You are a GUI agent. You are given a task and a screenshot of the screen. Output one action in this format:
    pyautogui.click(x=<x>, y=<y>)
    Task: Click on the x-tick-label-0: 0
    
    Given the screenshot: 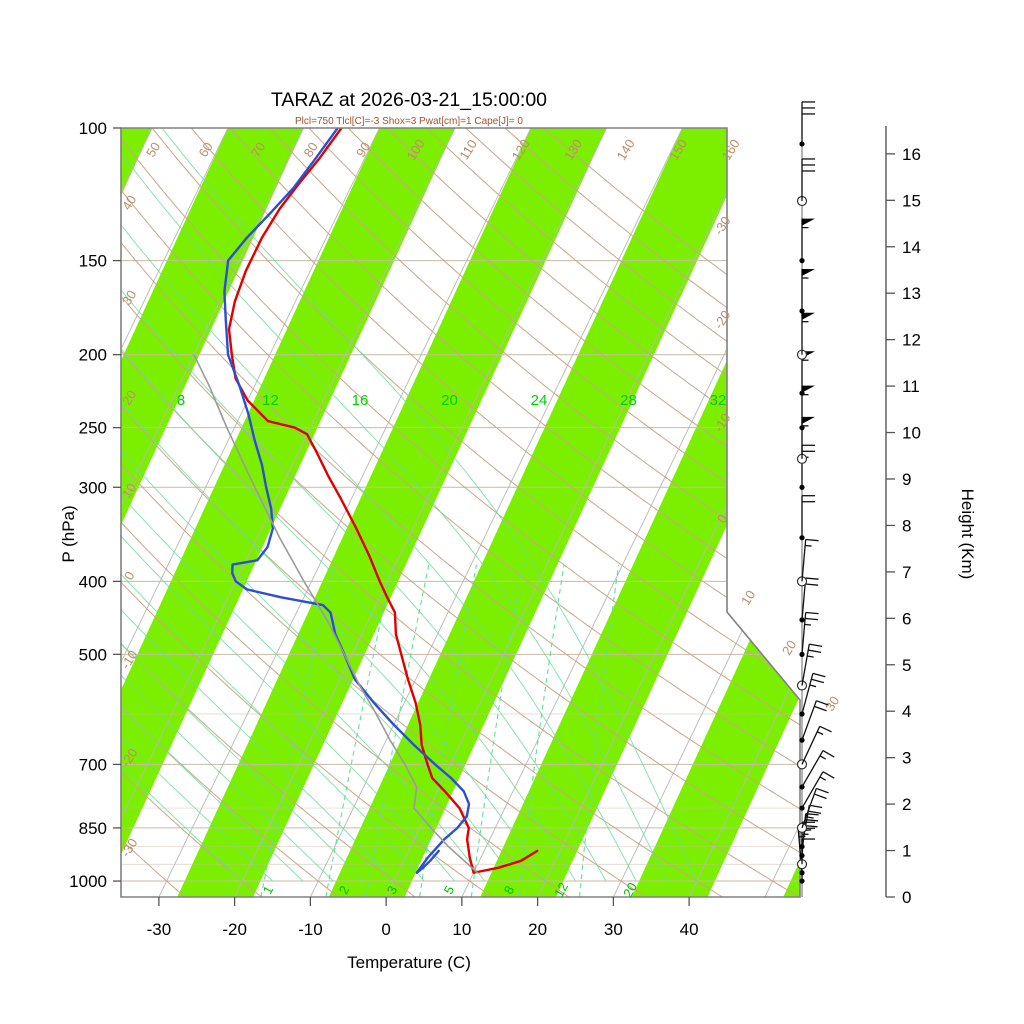 What is the action you would take?
    pyautogui.click(x=385, y=929)
    